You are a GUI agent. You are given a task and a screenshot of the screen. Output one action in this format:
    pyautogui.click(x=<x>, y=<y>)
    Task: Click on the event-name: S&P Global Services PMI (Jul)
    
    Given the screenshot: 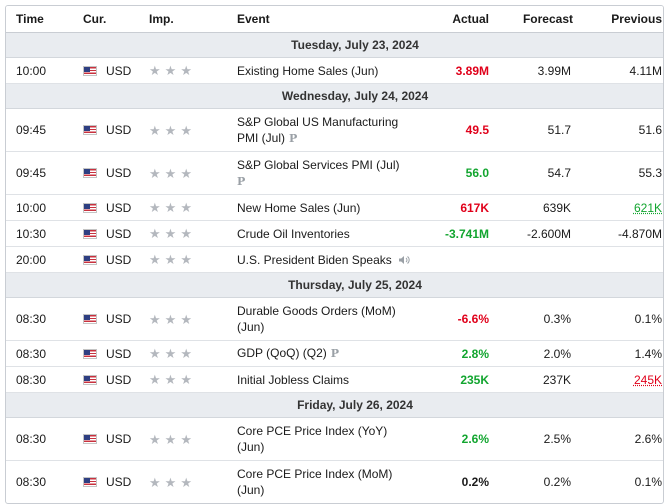 What is the action you would take?
    pyautogui.click(x=318, y=164)
    